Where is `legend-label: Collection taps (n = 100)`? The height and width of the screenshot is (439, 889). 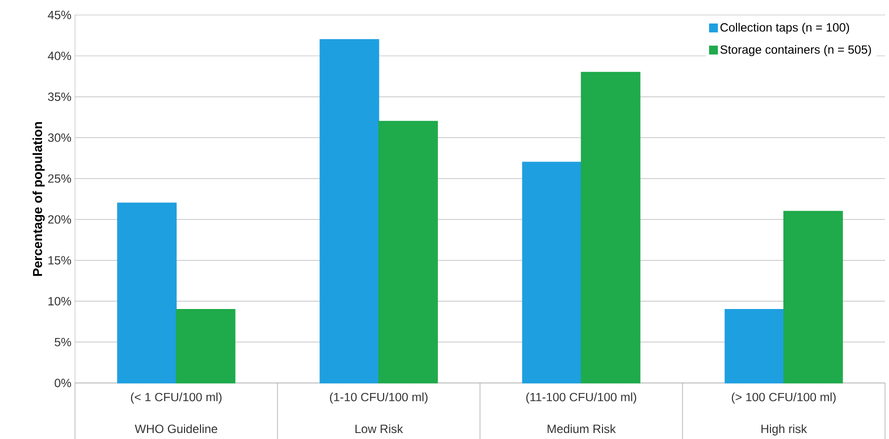 legend-label: Collection taps (n = 100) is located at coordinates (785, 28).